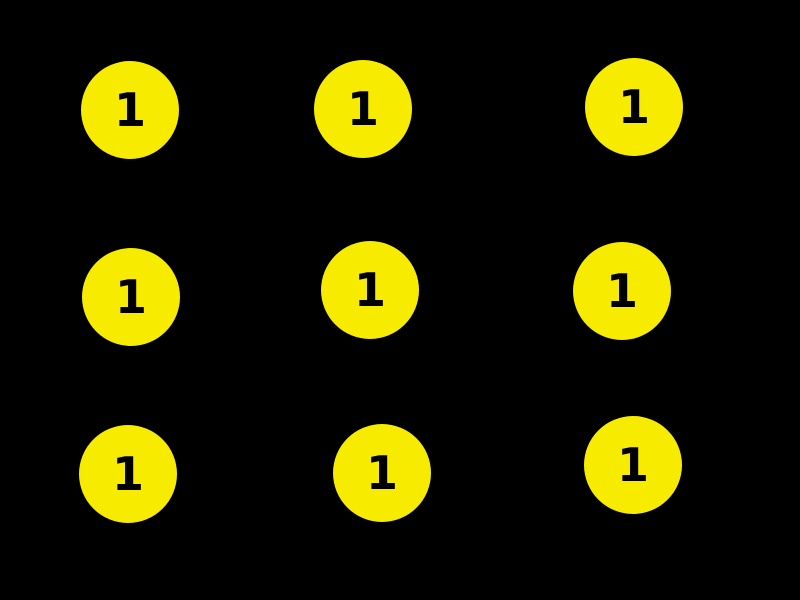  I want to click on token-r1-c1: 1, so click(130, 110).